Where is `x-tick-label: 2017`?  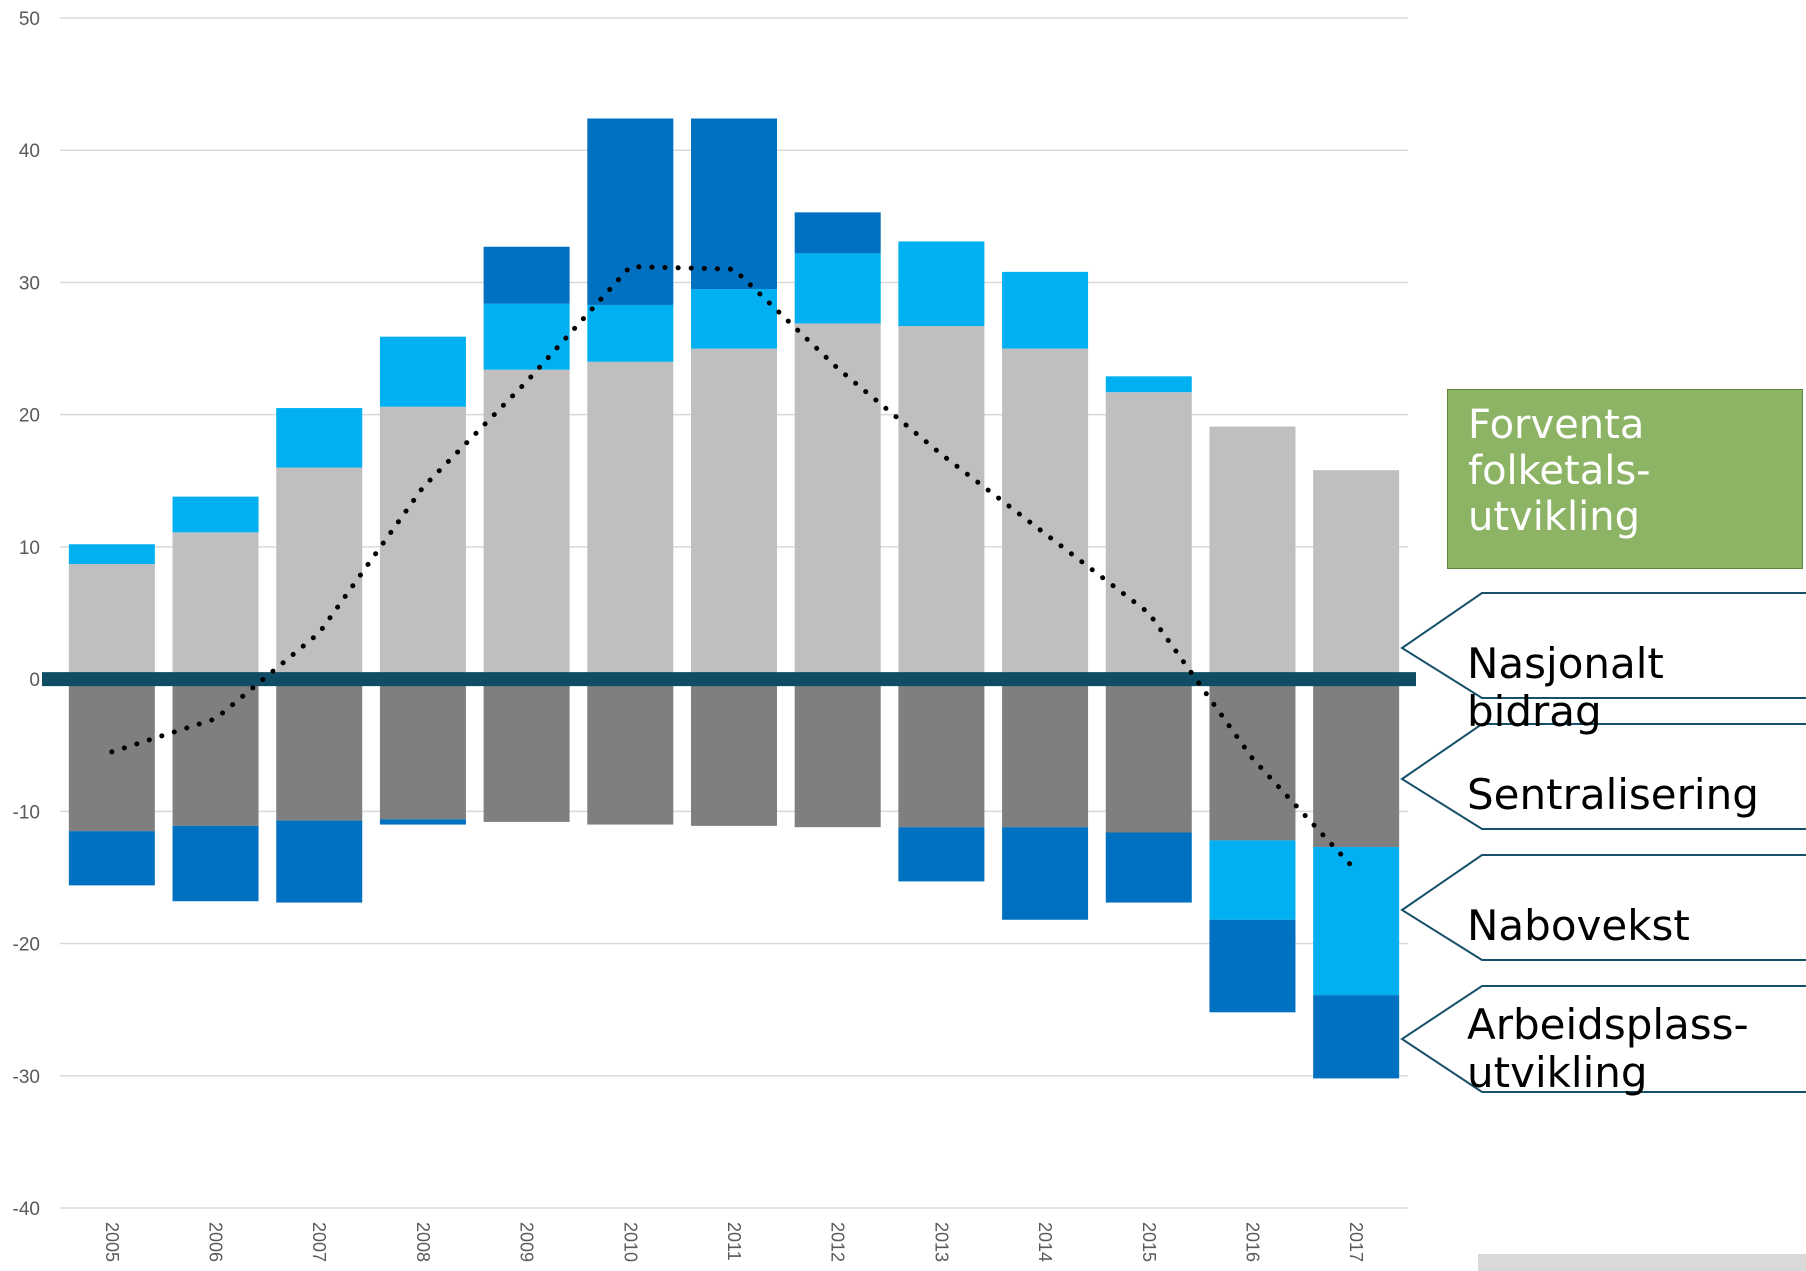 x-tick-label: 2017 is located at coordinates (1356, 1242).